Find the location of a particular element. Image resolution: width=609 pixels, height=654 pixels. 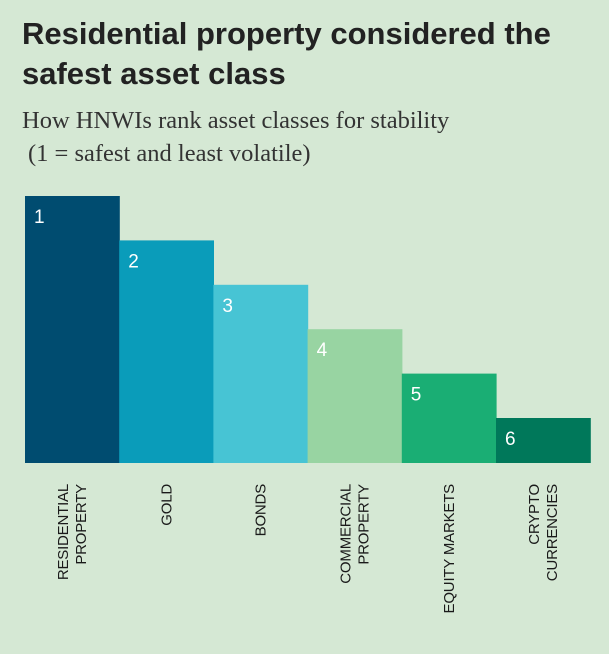

category-label-3-line-1: BONDS is located at coordinates (261, 510).